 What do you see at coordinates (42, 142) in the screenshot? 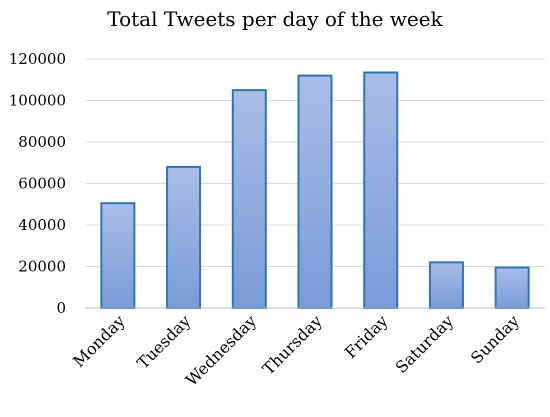
I see `y-tick-label: 80000` at bounding box center [42, 142].